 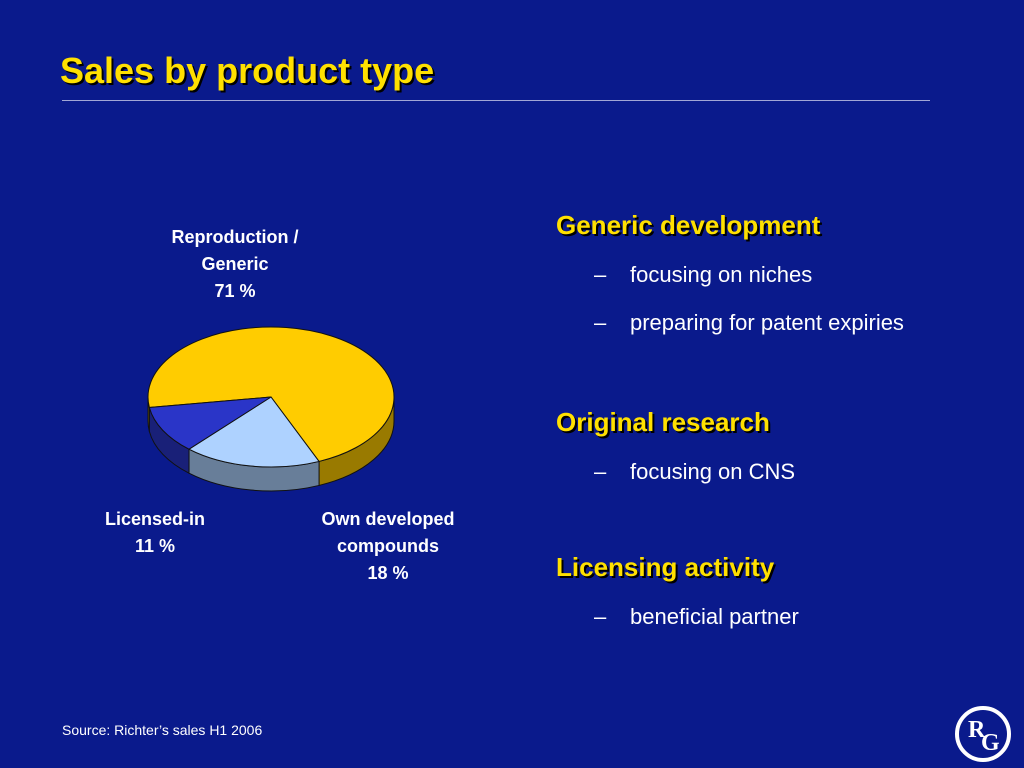 What do you see at coordinates (721, 274) in the screenshot?
I see `bullet-text: focusing on niches` at bounding box center [721, 274].